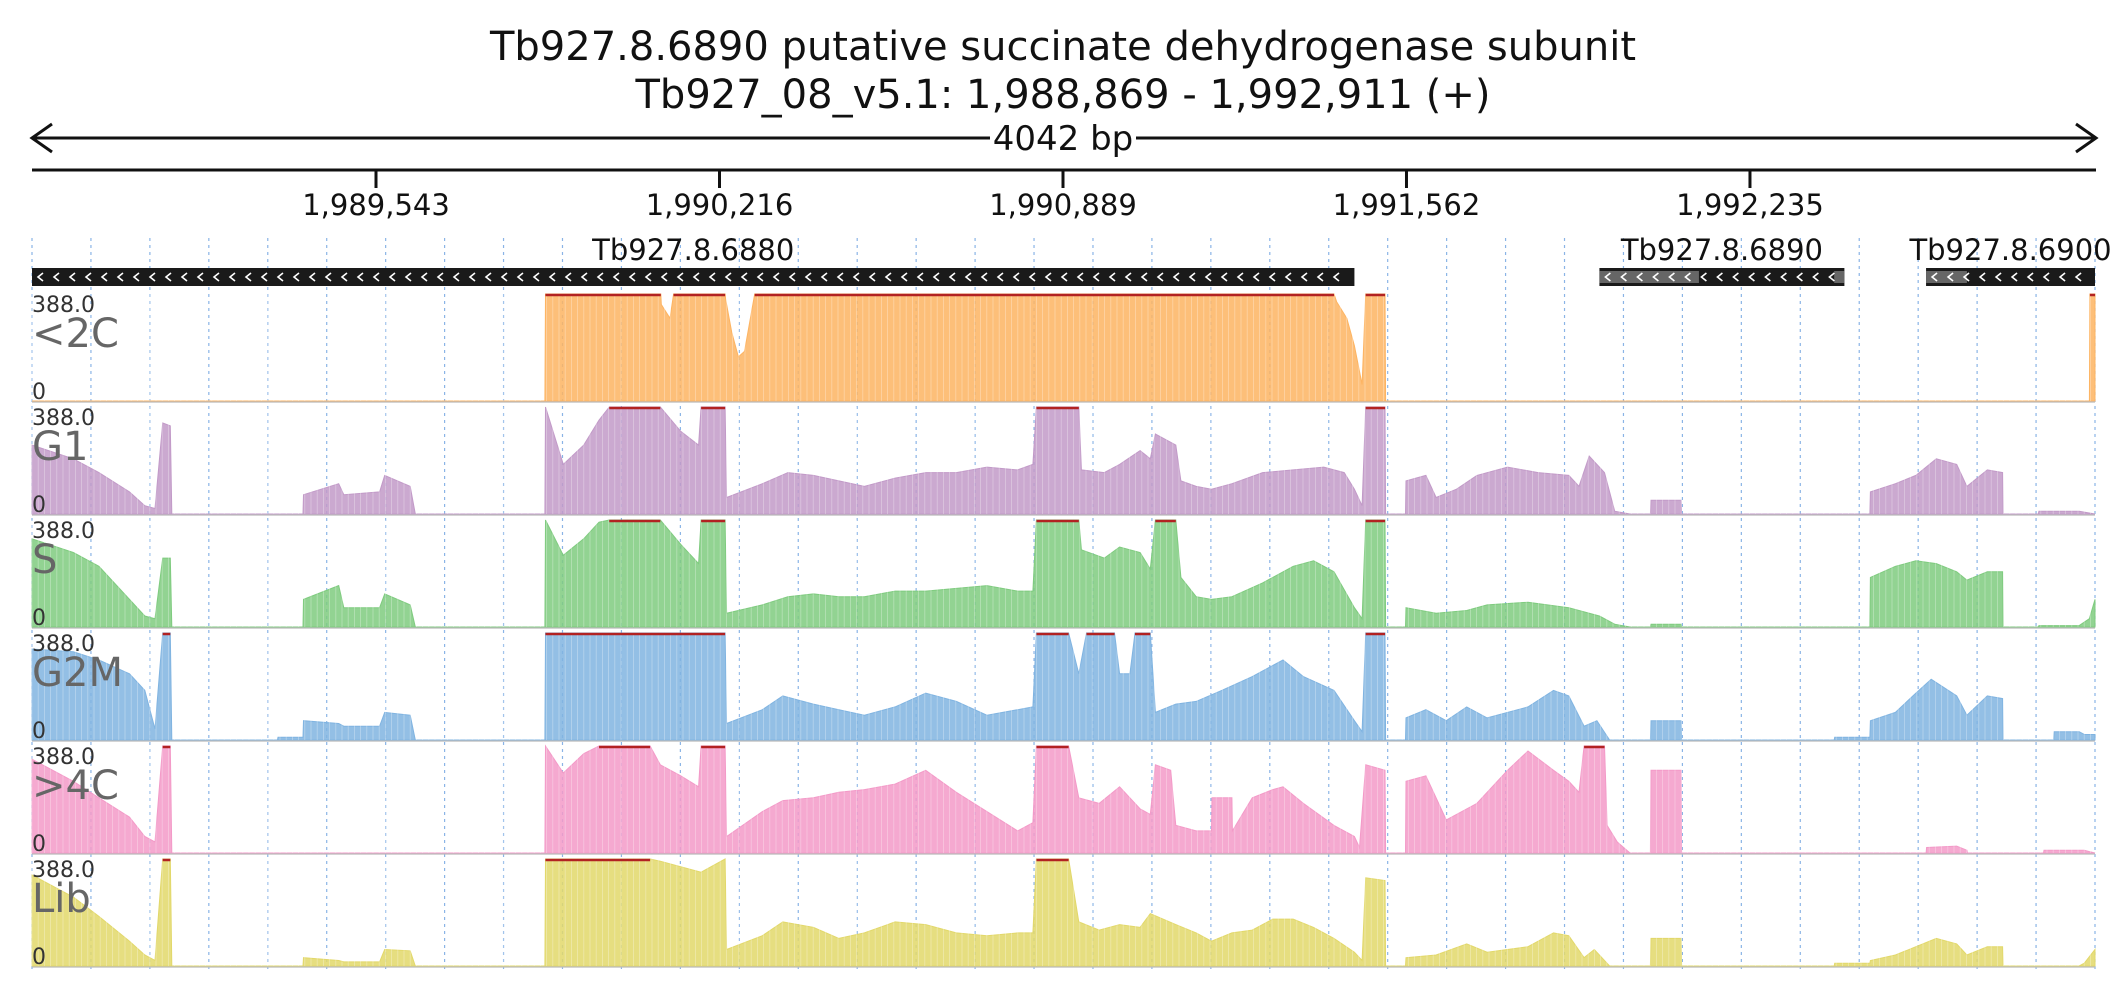  What do you see at coordinates (1063, 462) in the screenshot?
I see `coverage-track: 388.0 0 G1` at bounding box center [1063, 462].